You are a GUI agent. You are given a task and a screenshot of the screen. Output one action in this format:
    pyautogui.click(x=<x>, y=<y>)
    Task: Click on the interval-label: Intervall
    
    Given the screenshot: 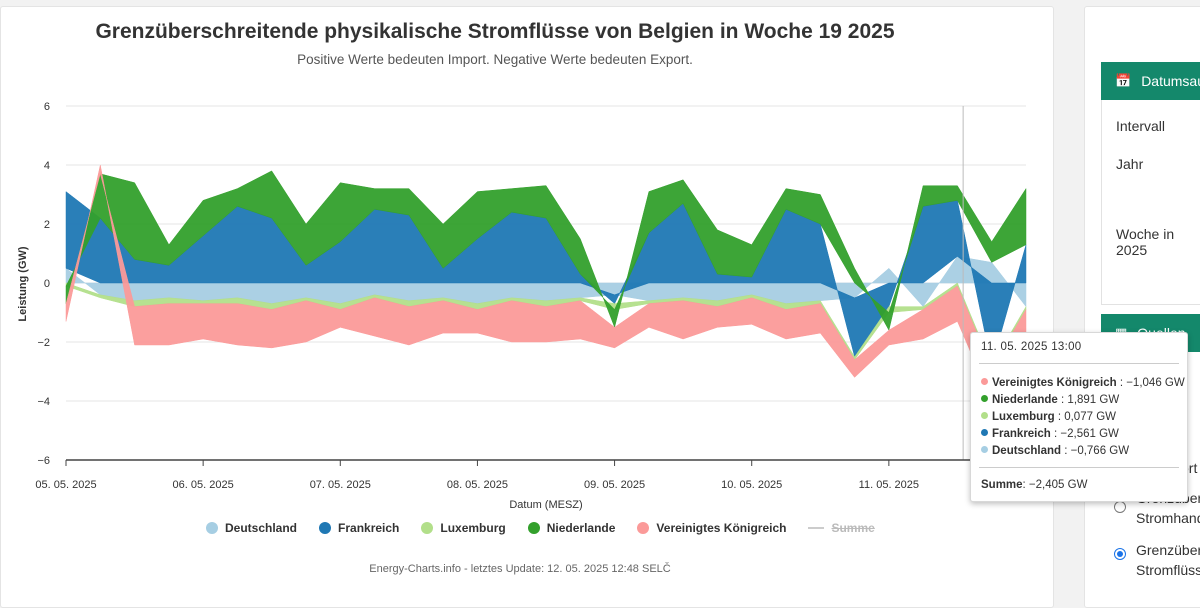 What is the action you would take?
    pyautogui.click(x=1141, y=126)
    